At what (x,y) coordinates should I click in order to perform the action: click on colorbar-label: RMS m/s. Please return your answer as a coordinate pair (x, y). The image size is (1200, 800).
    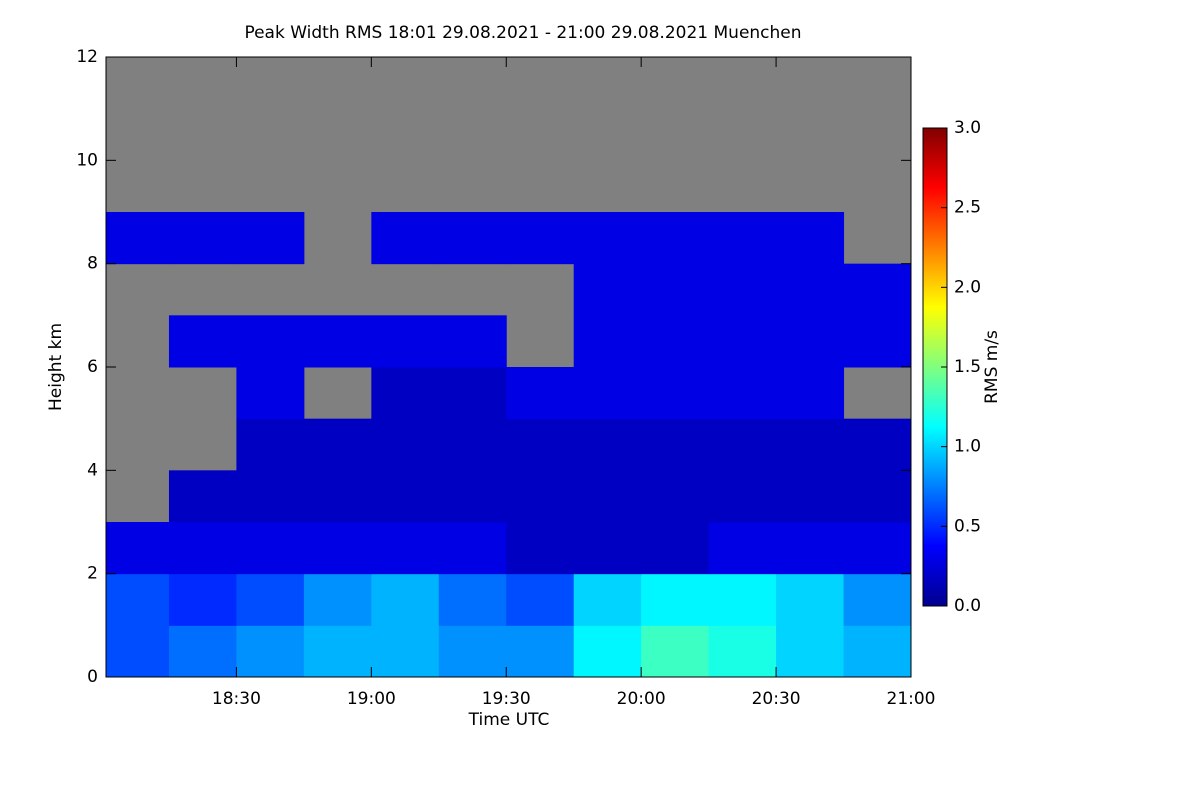
    Looking at the image, I should click on (992, 367).